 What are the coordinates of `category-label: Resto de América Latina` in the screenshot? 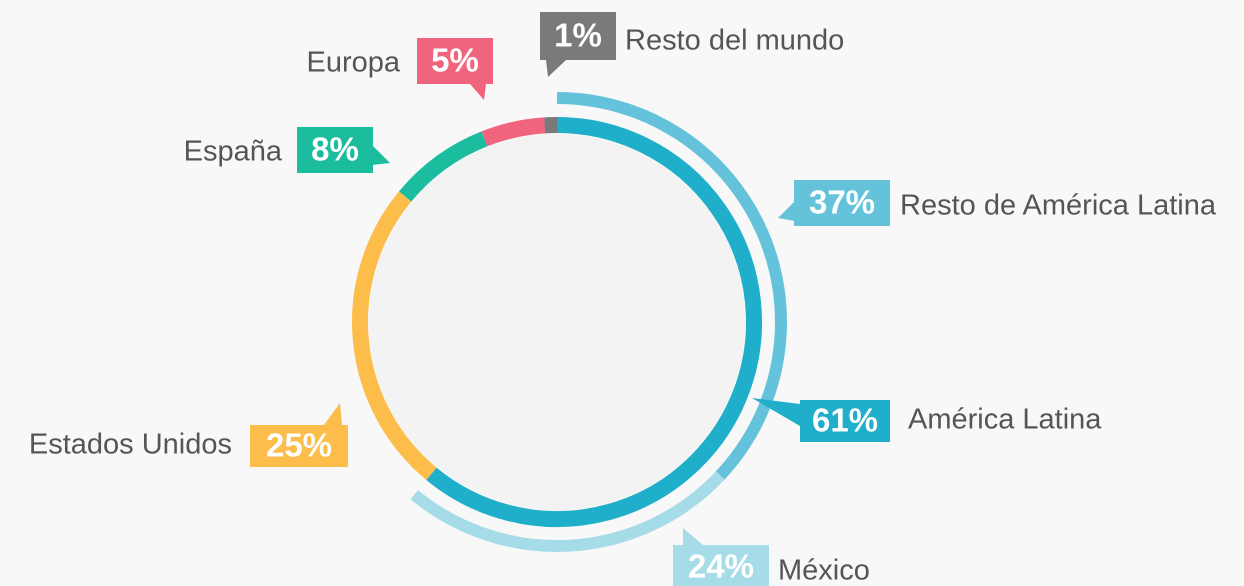 It's located at (1058, 206).